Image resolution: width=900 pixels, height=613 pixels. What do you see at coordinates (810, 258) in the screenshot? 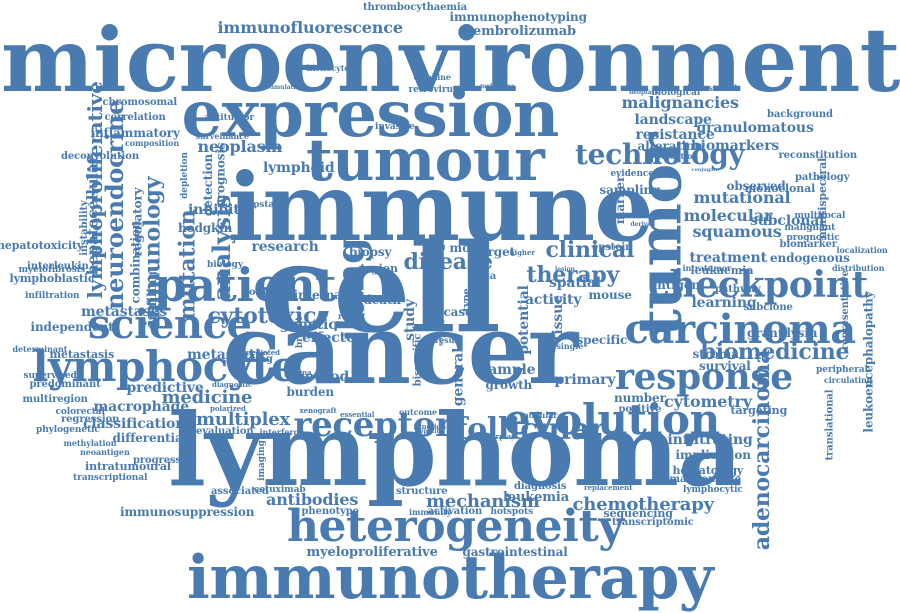
I see `cloud-word: endogenous` at bounding box center [810, 258].